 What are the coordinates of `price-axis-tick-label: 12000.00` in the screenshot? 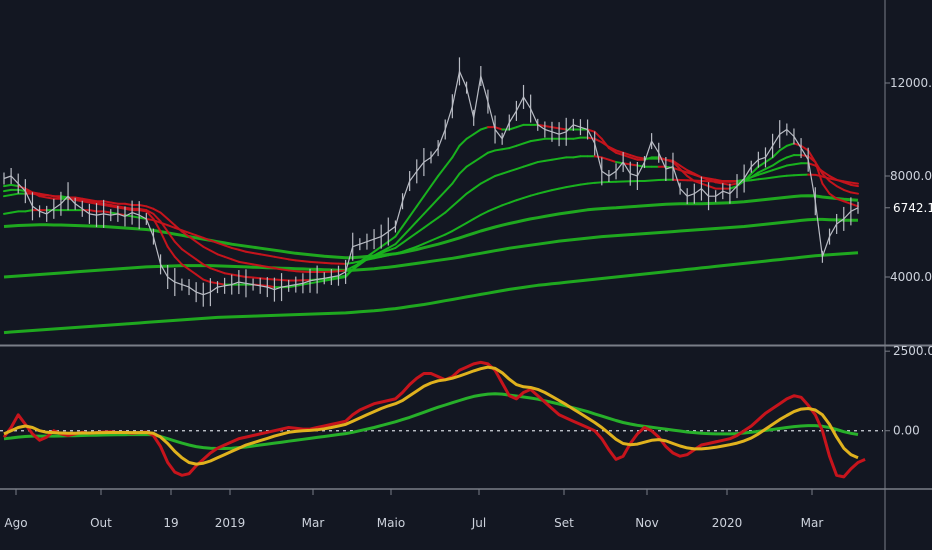 It's located at (911, 83).